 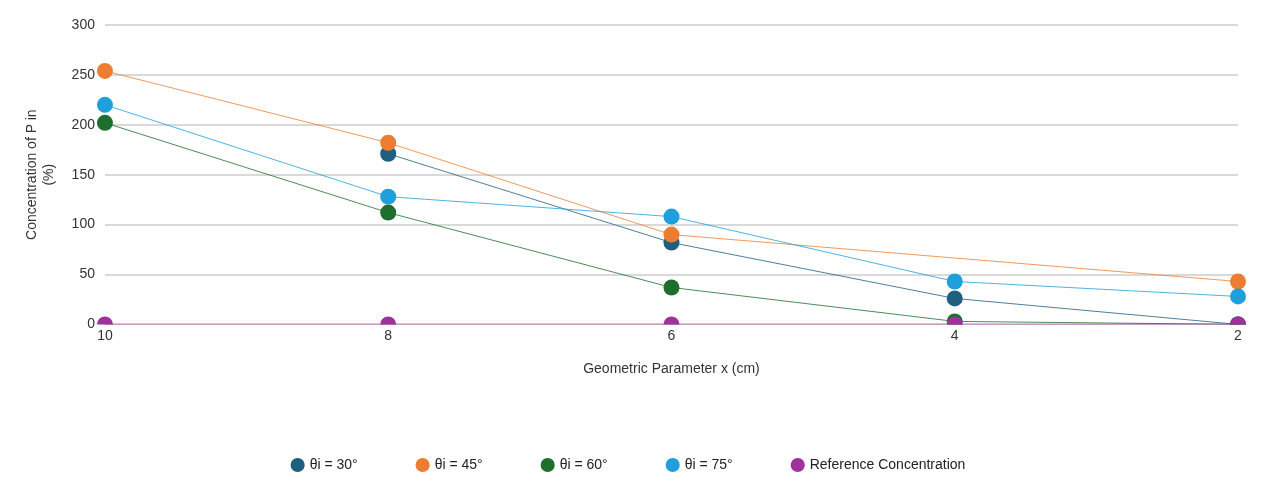 What do you see at coordinates (105, 334) in the screenshot?
I see `x-tick-label: 10` at bounding box center [105, 334].